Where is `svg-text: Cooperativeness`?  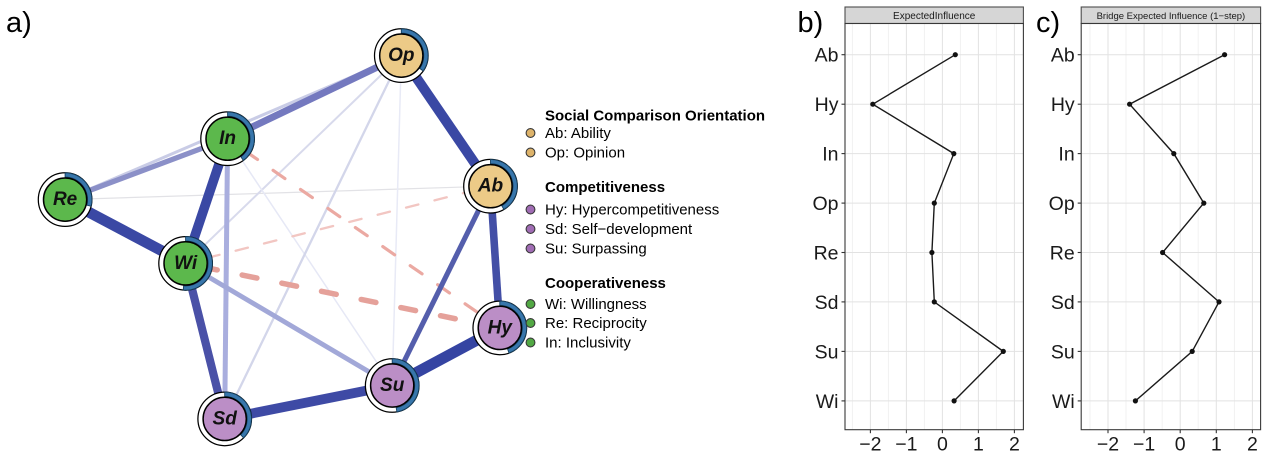 svg-text: Cooperativeness is located at coordinates (605, 283).